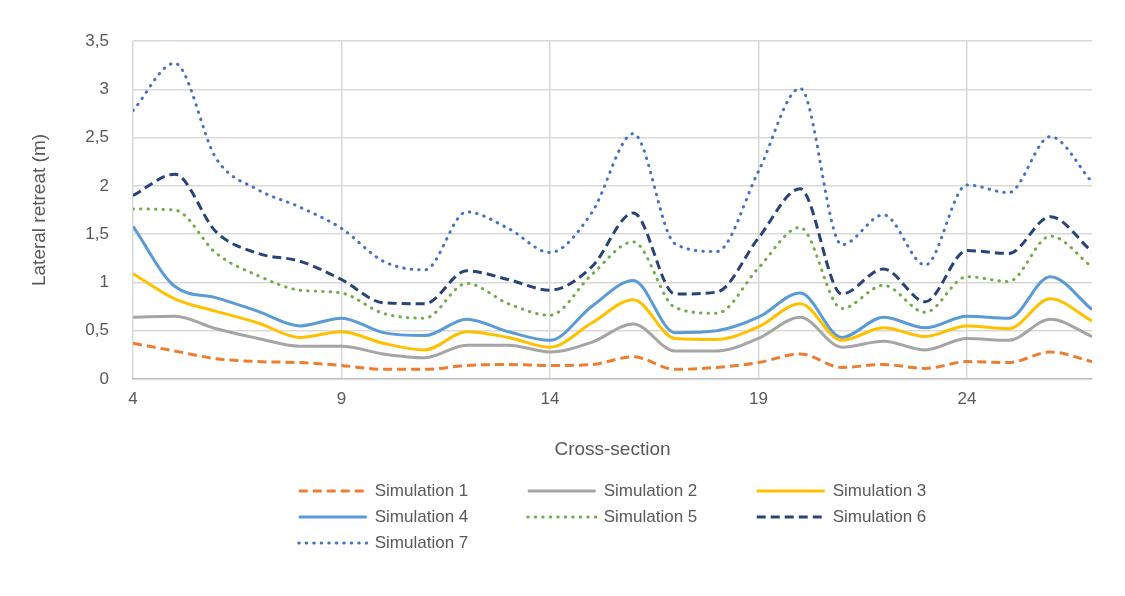 This screenshot has height=596, width=1125. I want to click on y-tick-label: 1, so click(104, 282).